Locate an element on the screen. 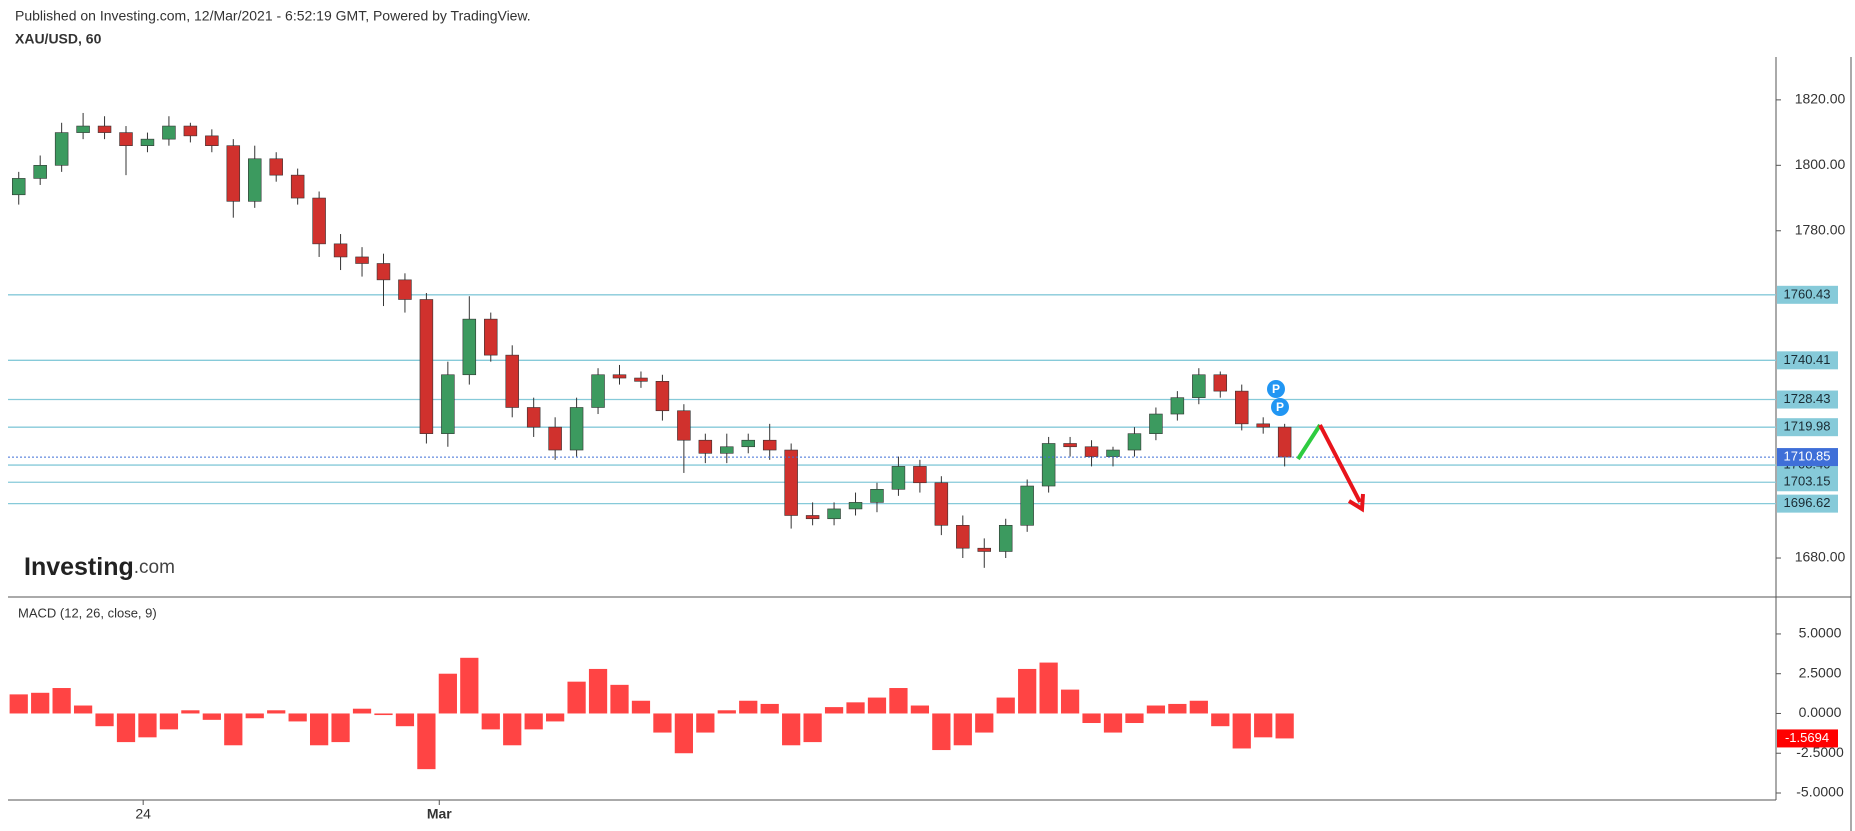 The image size is (1855, 831). y-tick-label: 2.5000 is located at coordinates (1820, 672).